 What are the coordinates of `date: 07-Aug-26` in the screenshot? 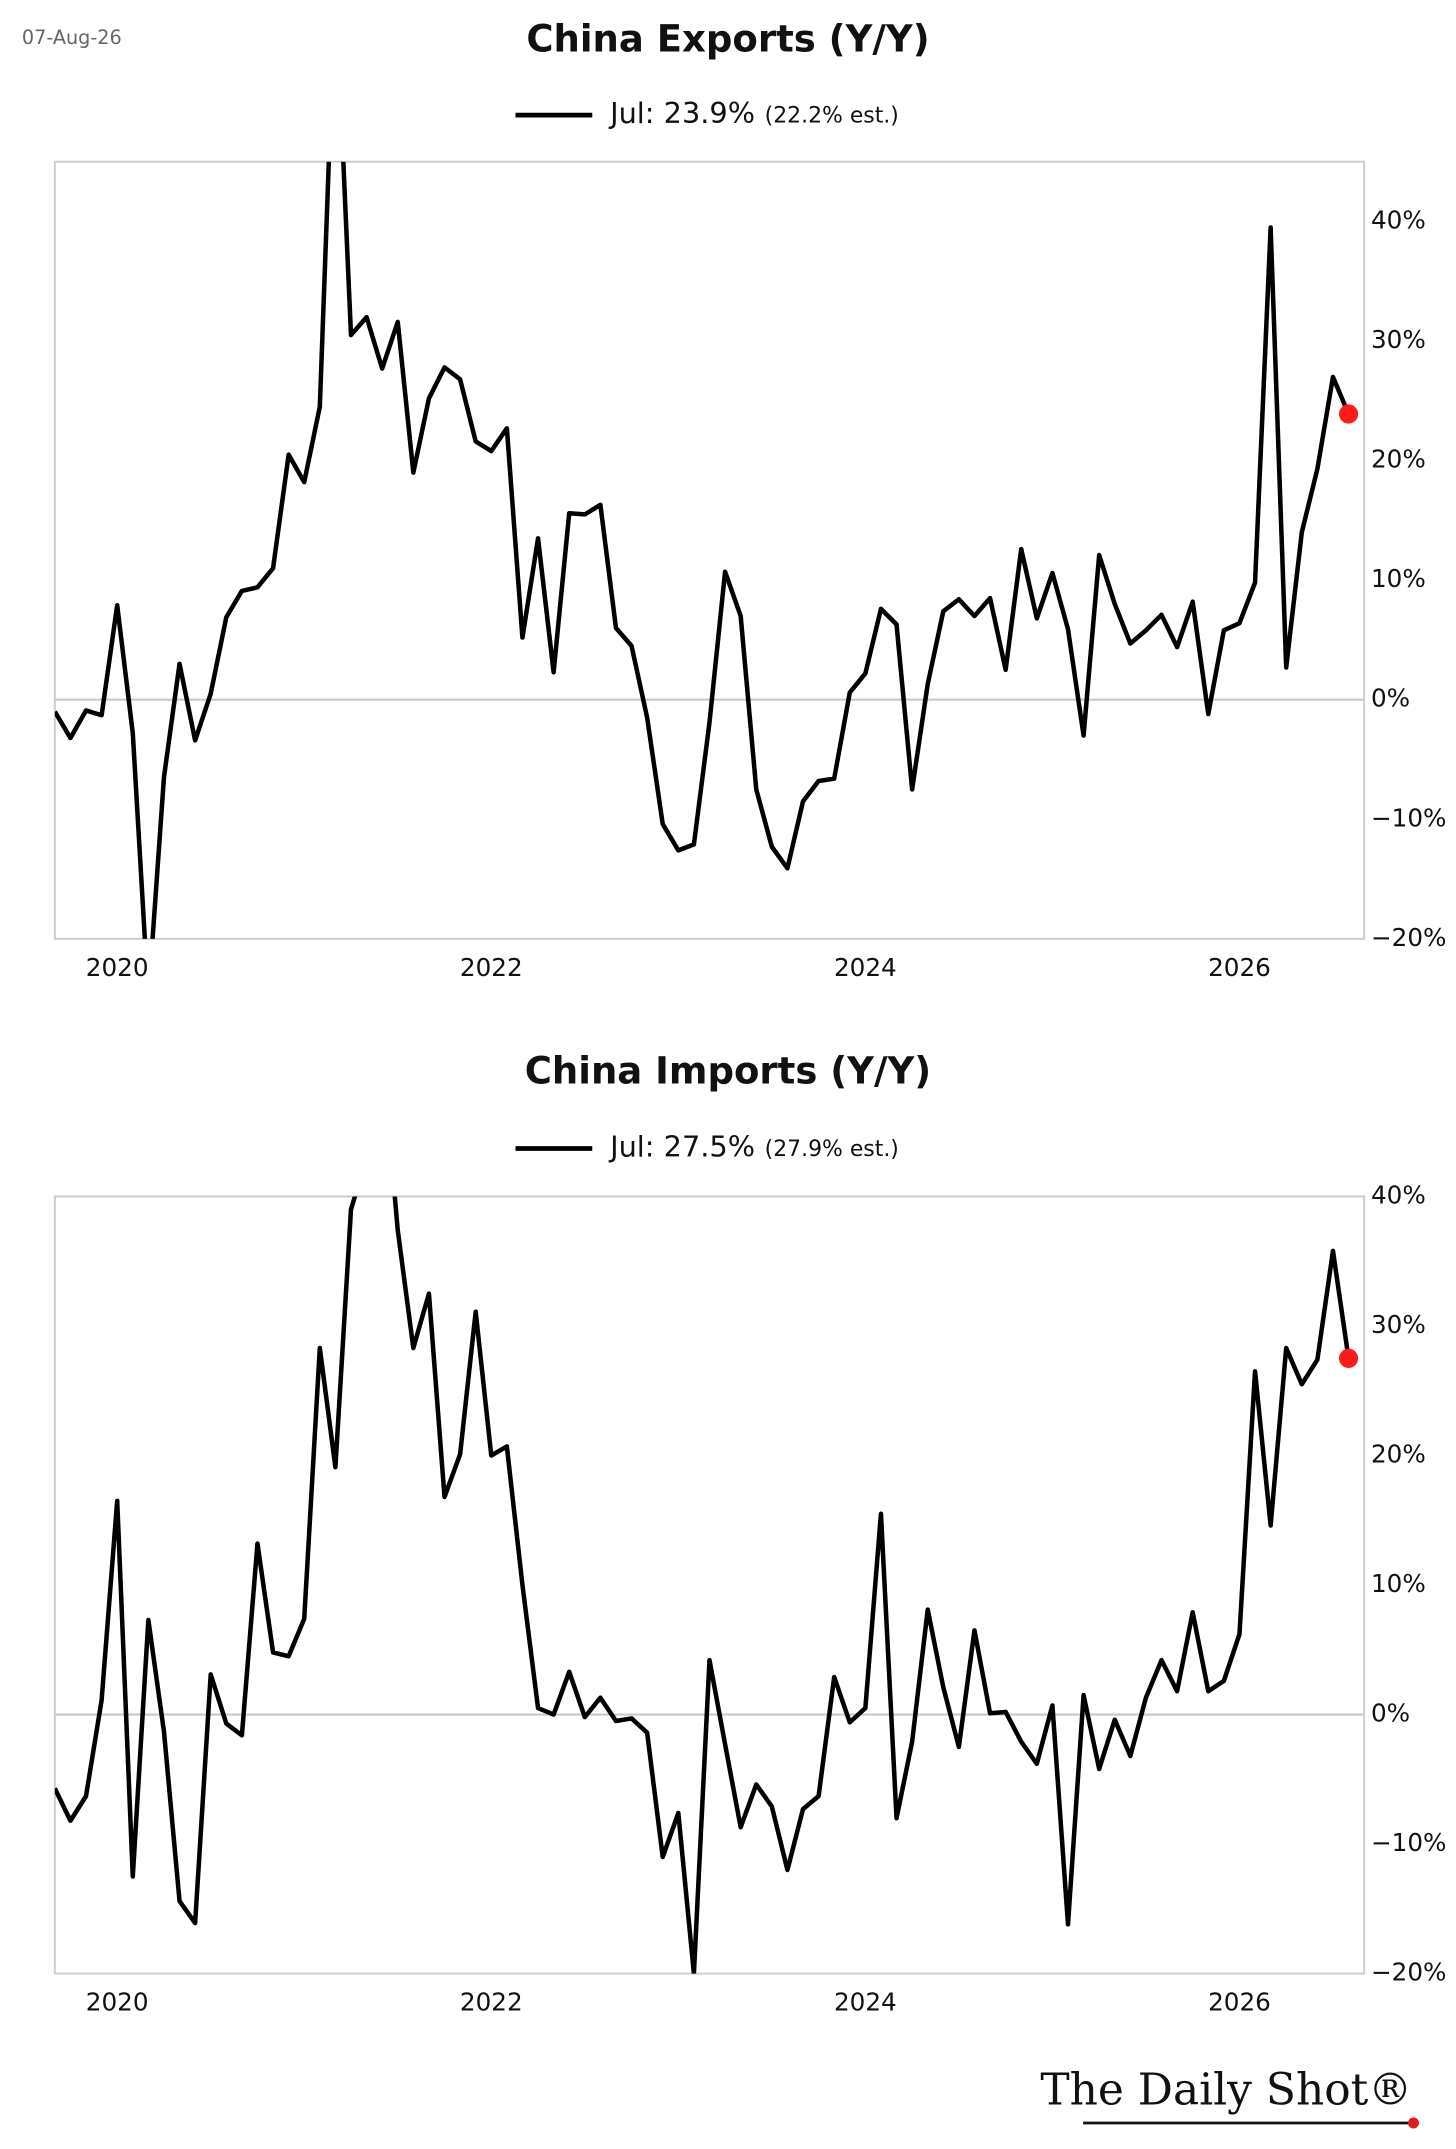 It's located at (72, 37).